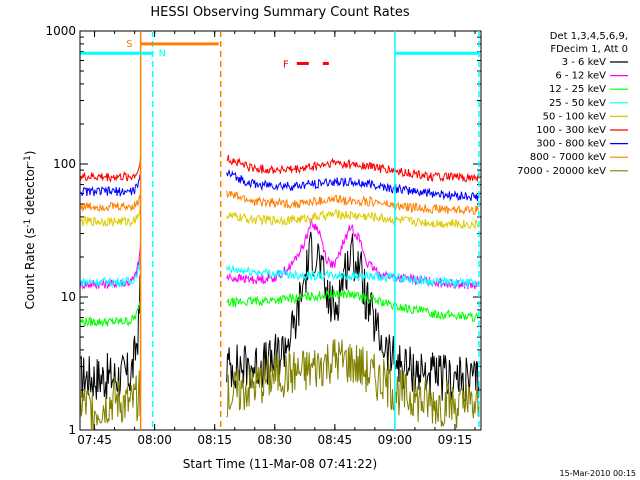  I want to click on legend-entry-1: 6 - 12 keV, so click(580, 76).